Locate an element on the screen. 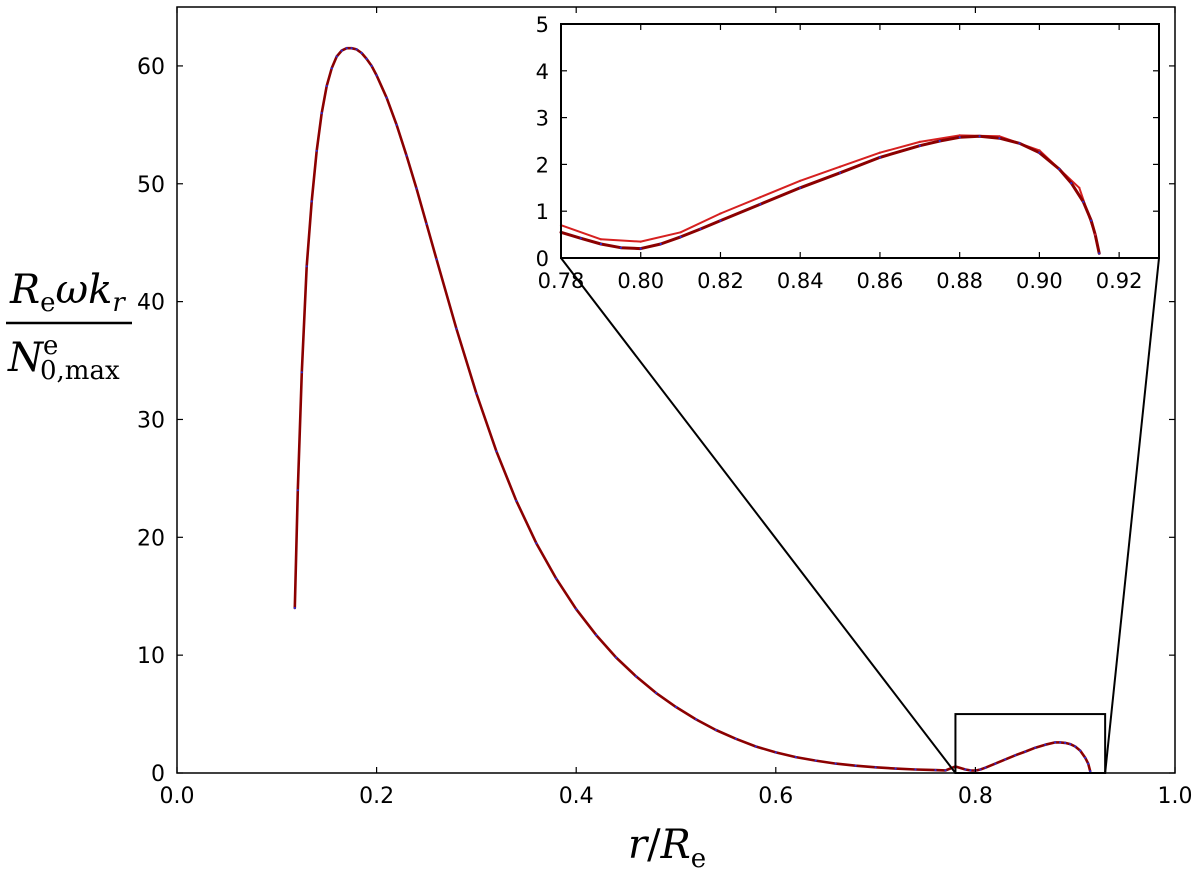  inset-y-tick-label: 2 is located at coordinates (542, 165).